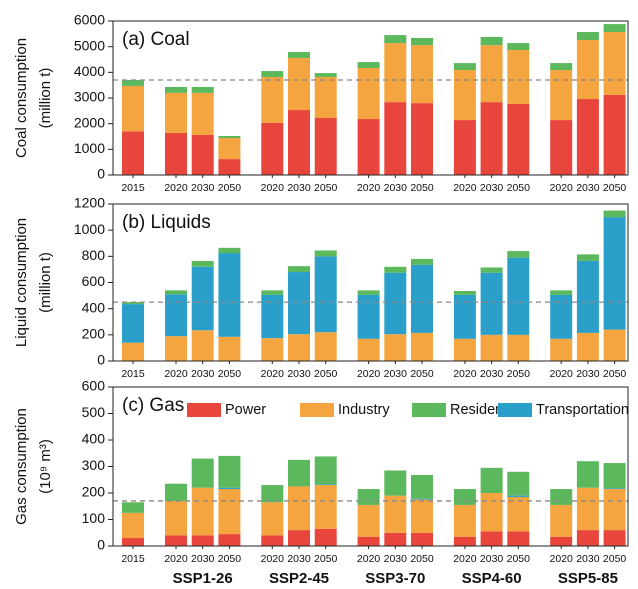  What do you see at coordinates (45, 466) in the screenshot?
I see `y-axis-label: (10⁹ m³)` at bounding box center [45, 466].